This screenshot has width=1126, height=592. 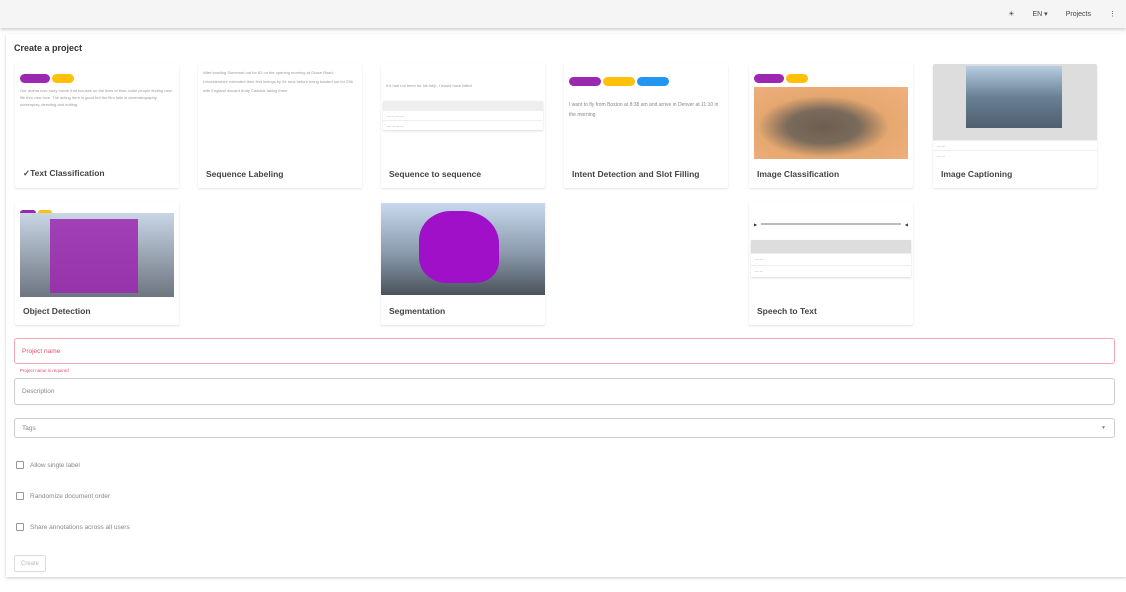 What do you see at coordinates (245, 174) in the screenshot?
I see `card-title: Sequence Labeling` at bounding box center [245, 174].